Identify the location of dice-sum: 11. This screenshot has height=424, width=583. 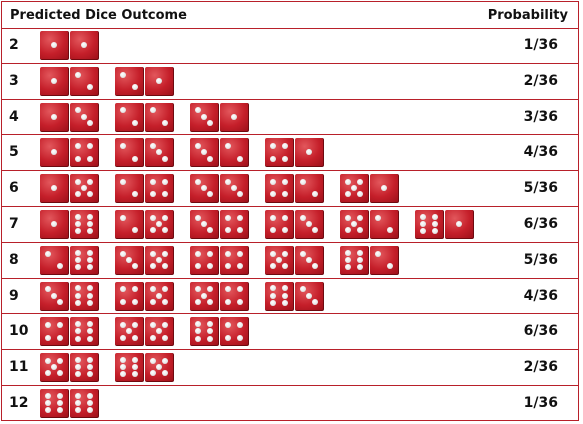
(19, 367).